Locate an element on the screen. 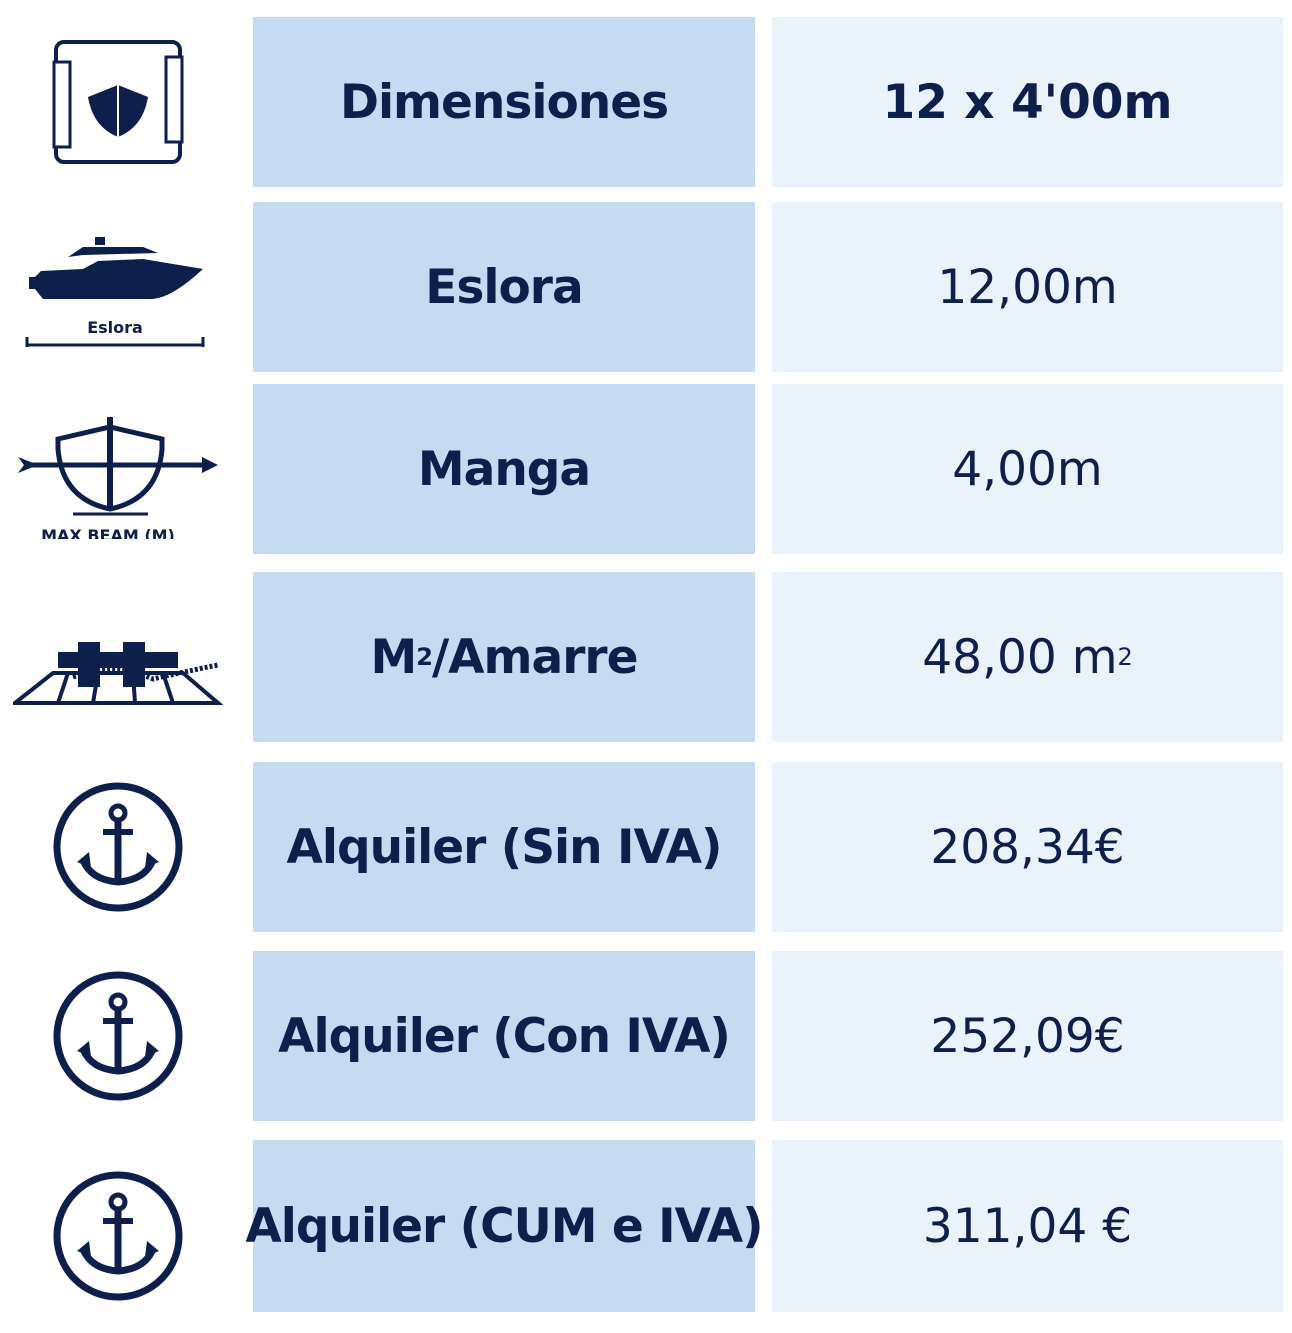  value-cell: 311,04 € is located at coordinates (1027, 1226).